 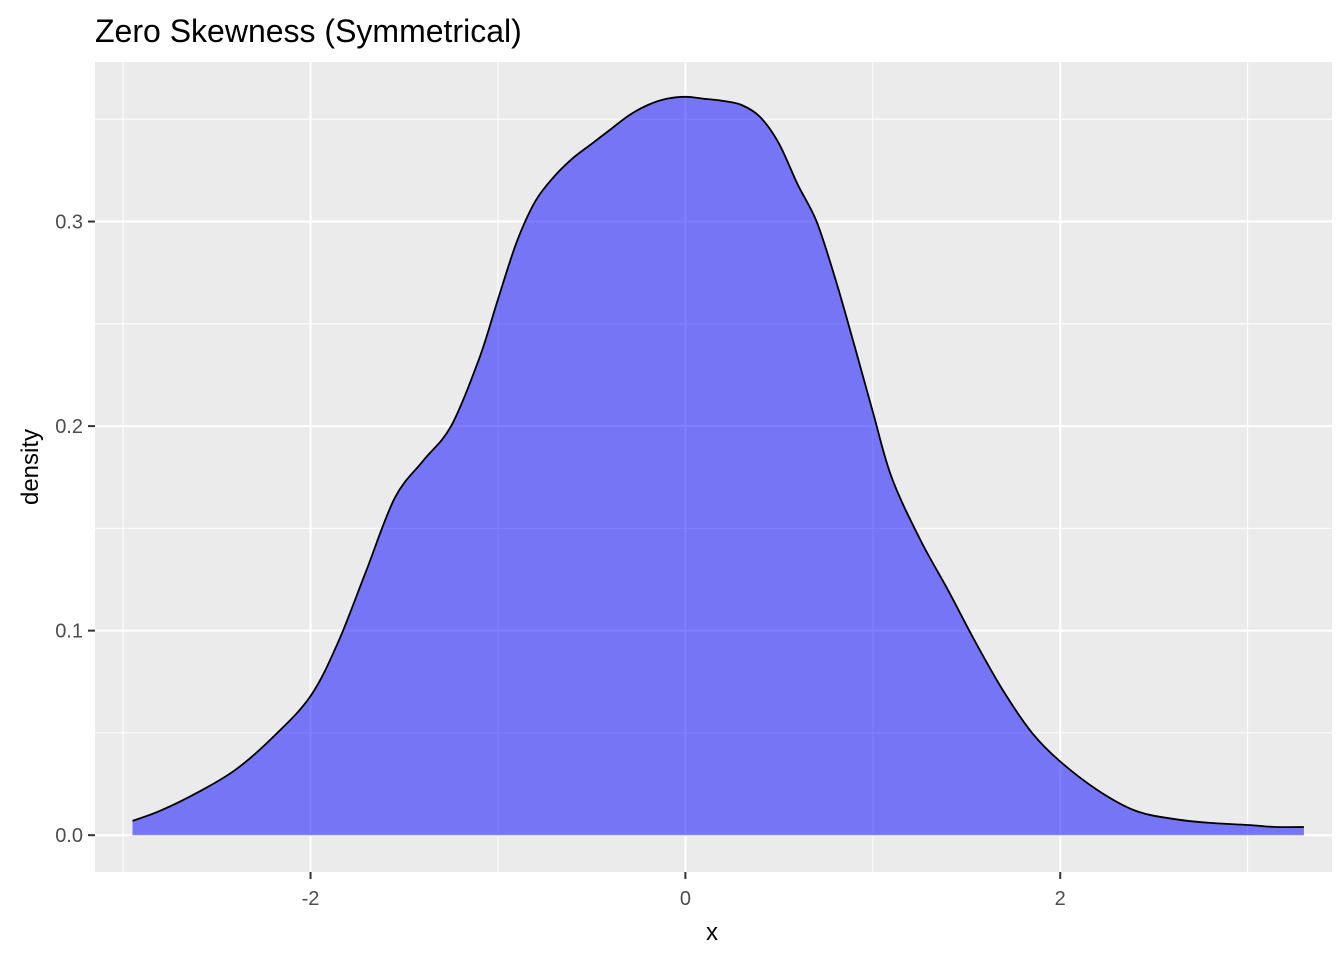 I want to click on y-tick-label: 0.3, so click(x=69, y=223).